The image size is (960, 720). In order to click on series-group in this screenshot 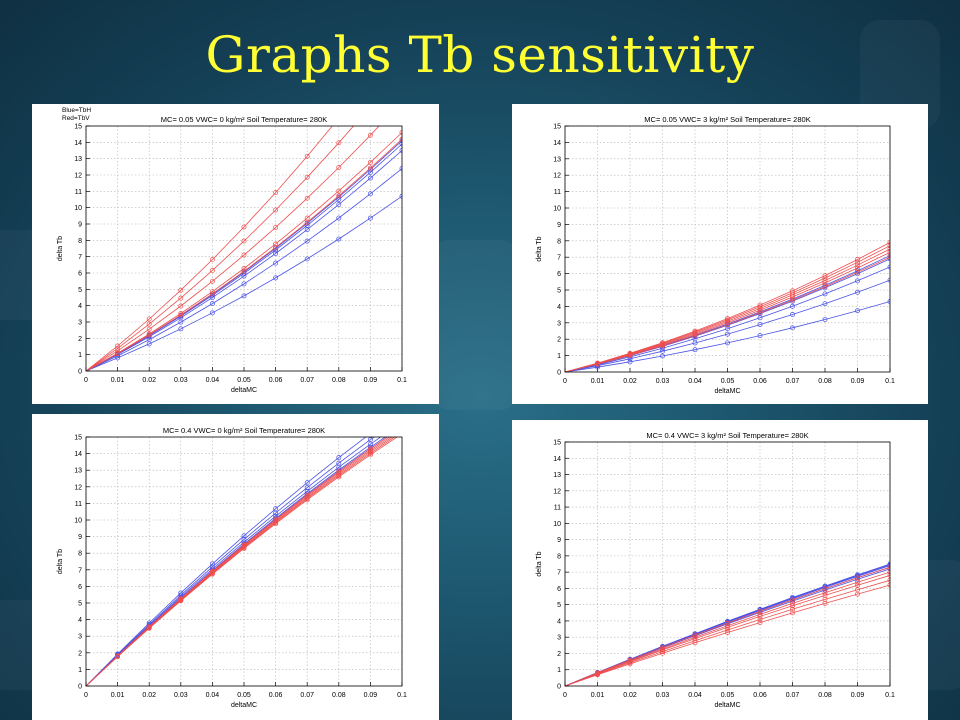, I will do `click(245, 550)`.